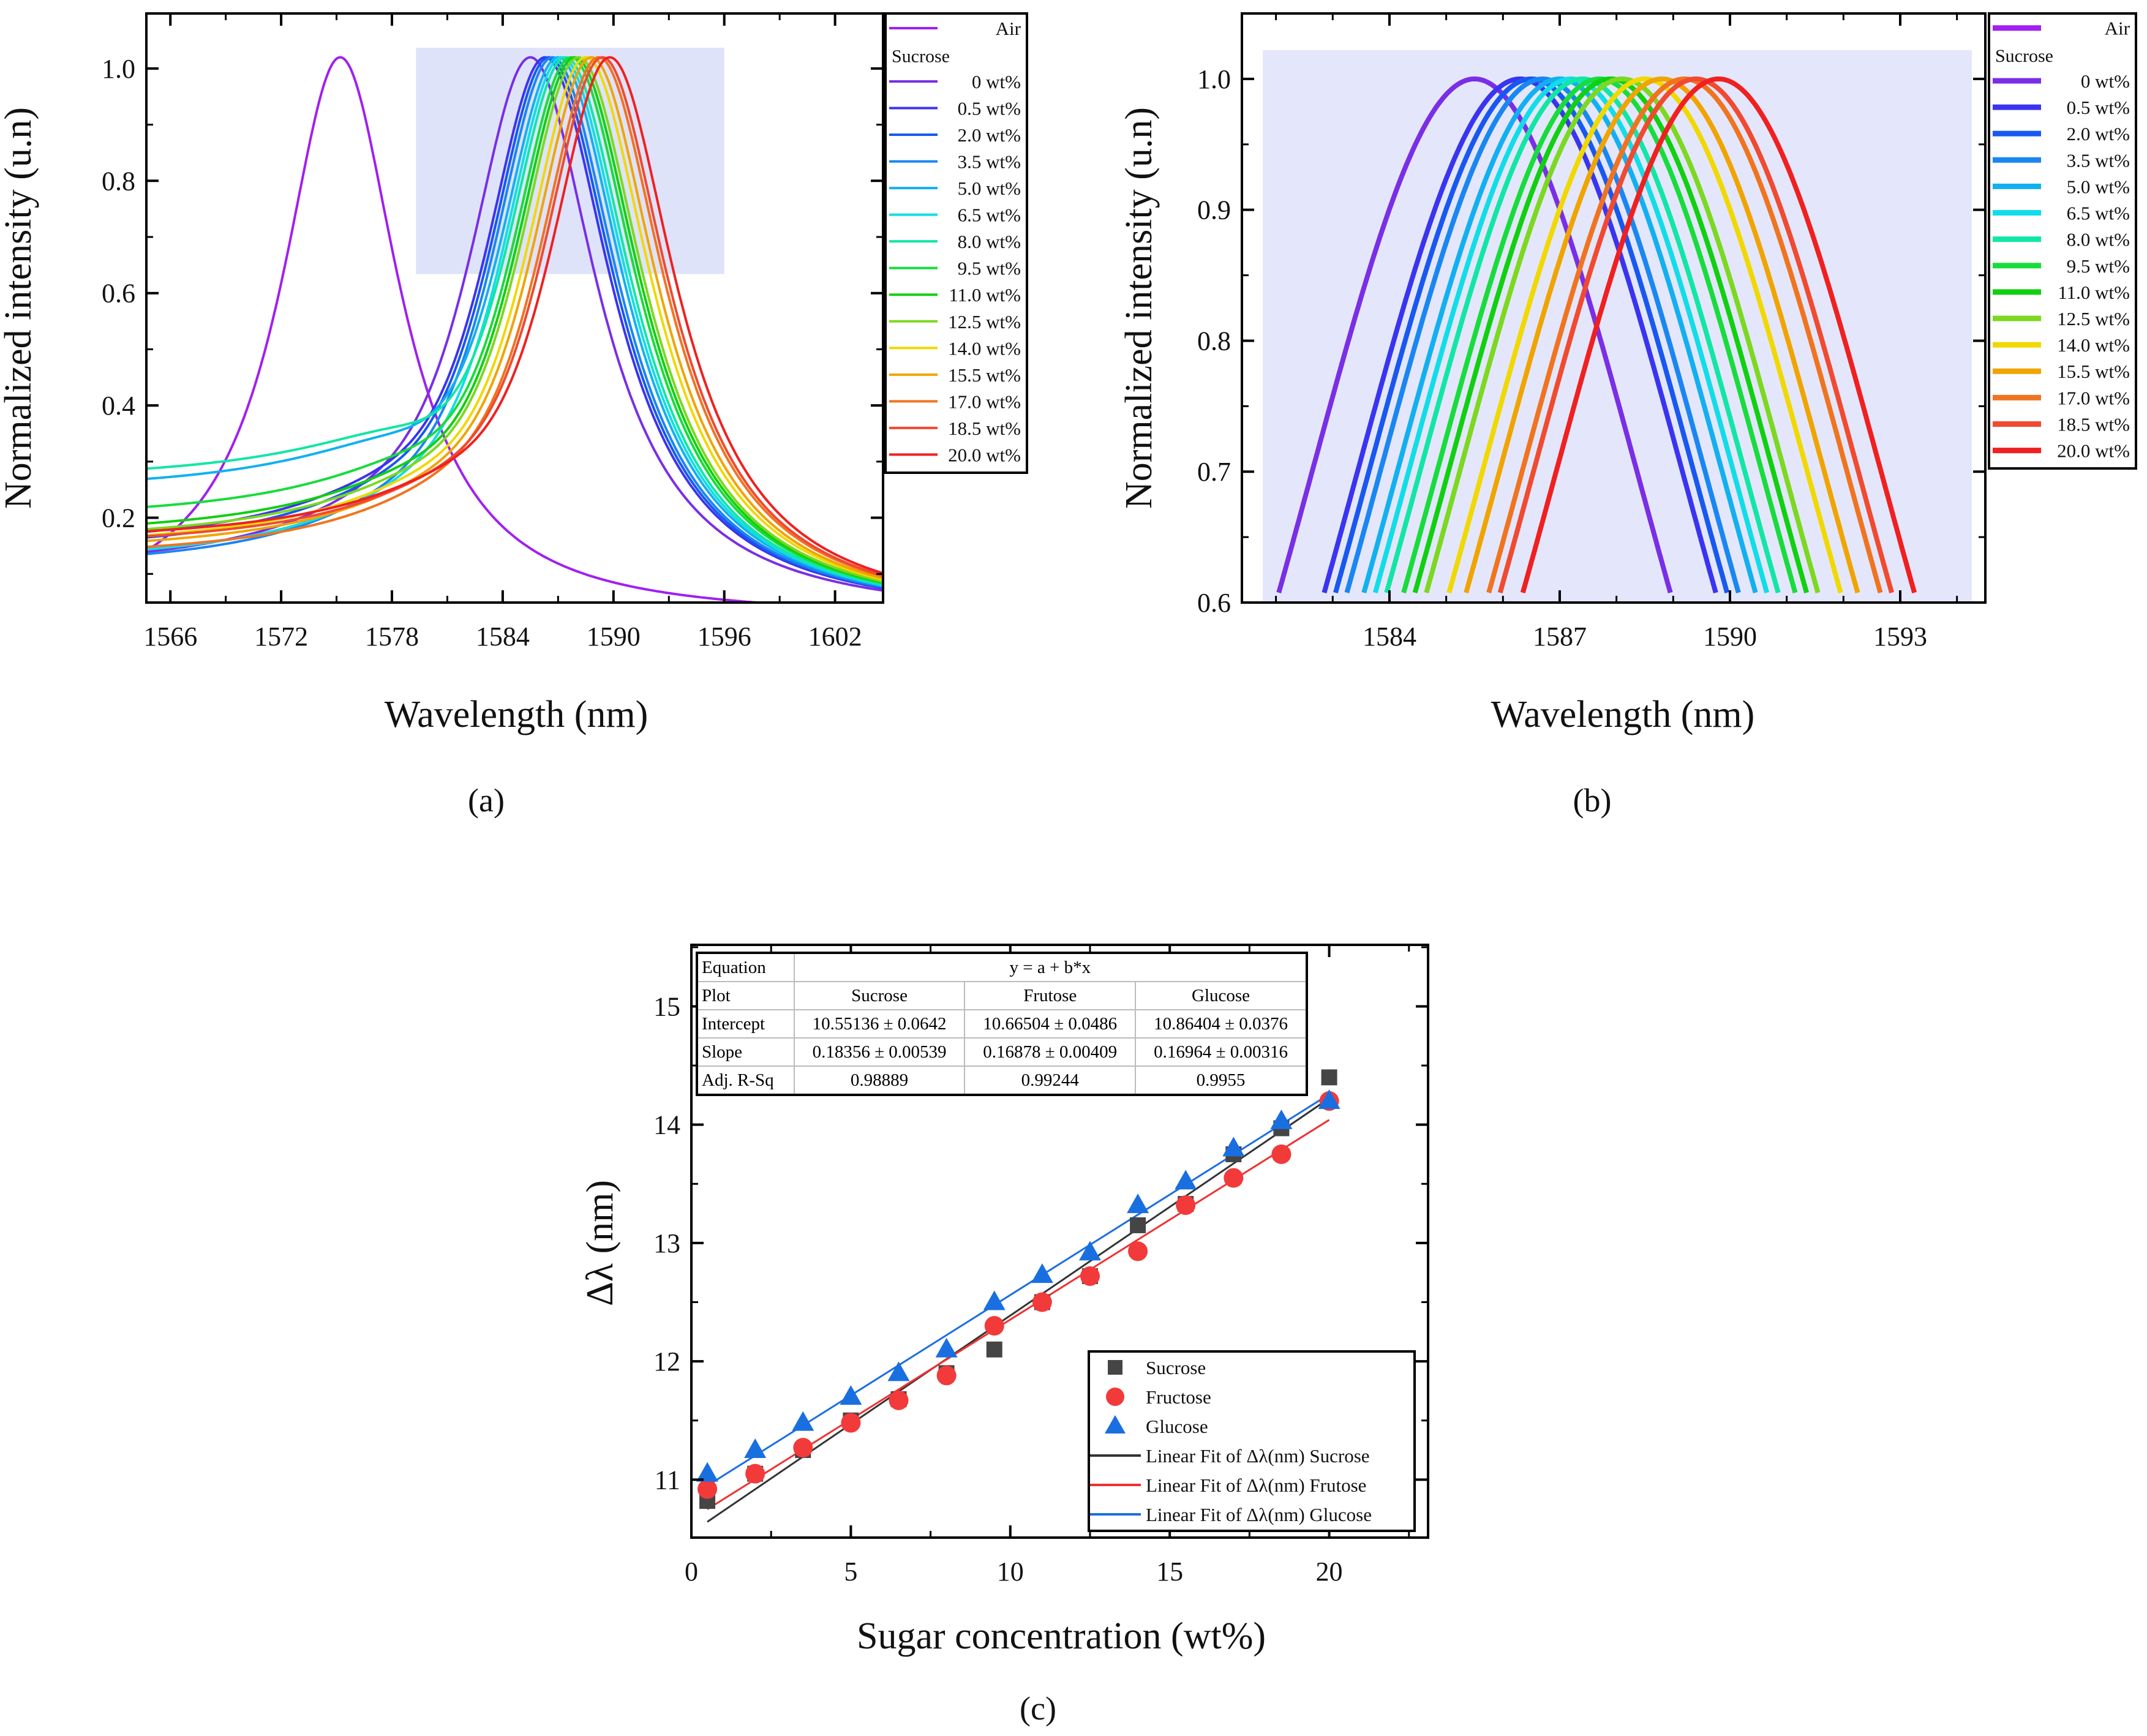 The image size is (2147, 1736). What do you see at coordinates (1176, 1368) in the screenshot?
I see `legend-label: Sucrose` at bounding box center [1176, 1368].